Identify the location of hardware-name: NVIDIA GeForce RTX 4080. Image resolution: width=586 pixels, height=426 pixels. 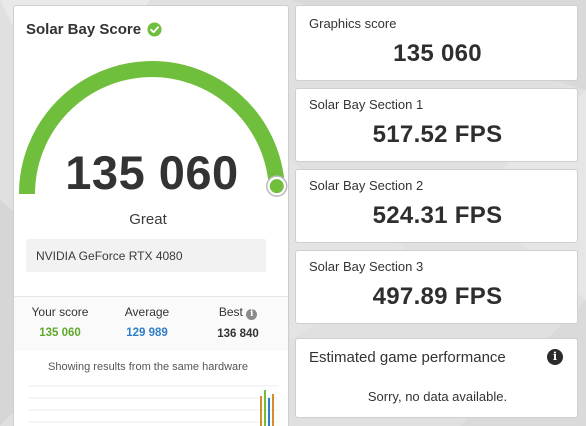
(146, 255).